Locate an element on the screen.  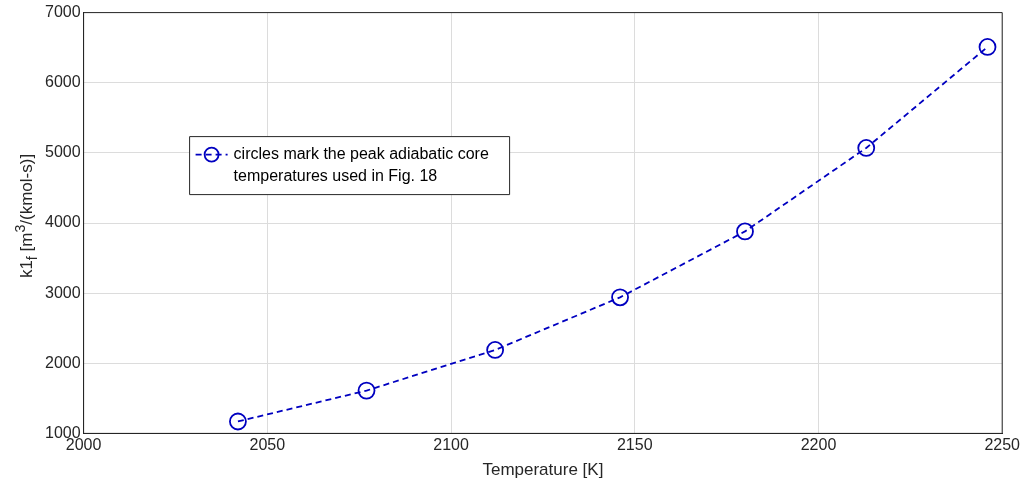
x-tick-label: 2100 is located at coordinates (451, 445).